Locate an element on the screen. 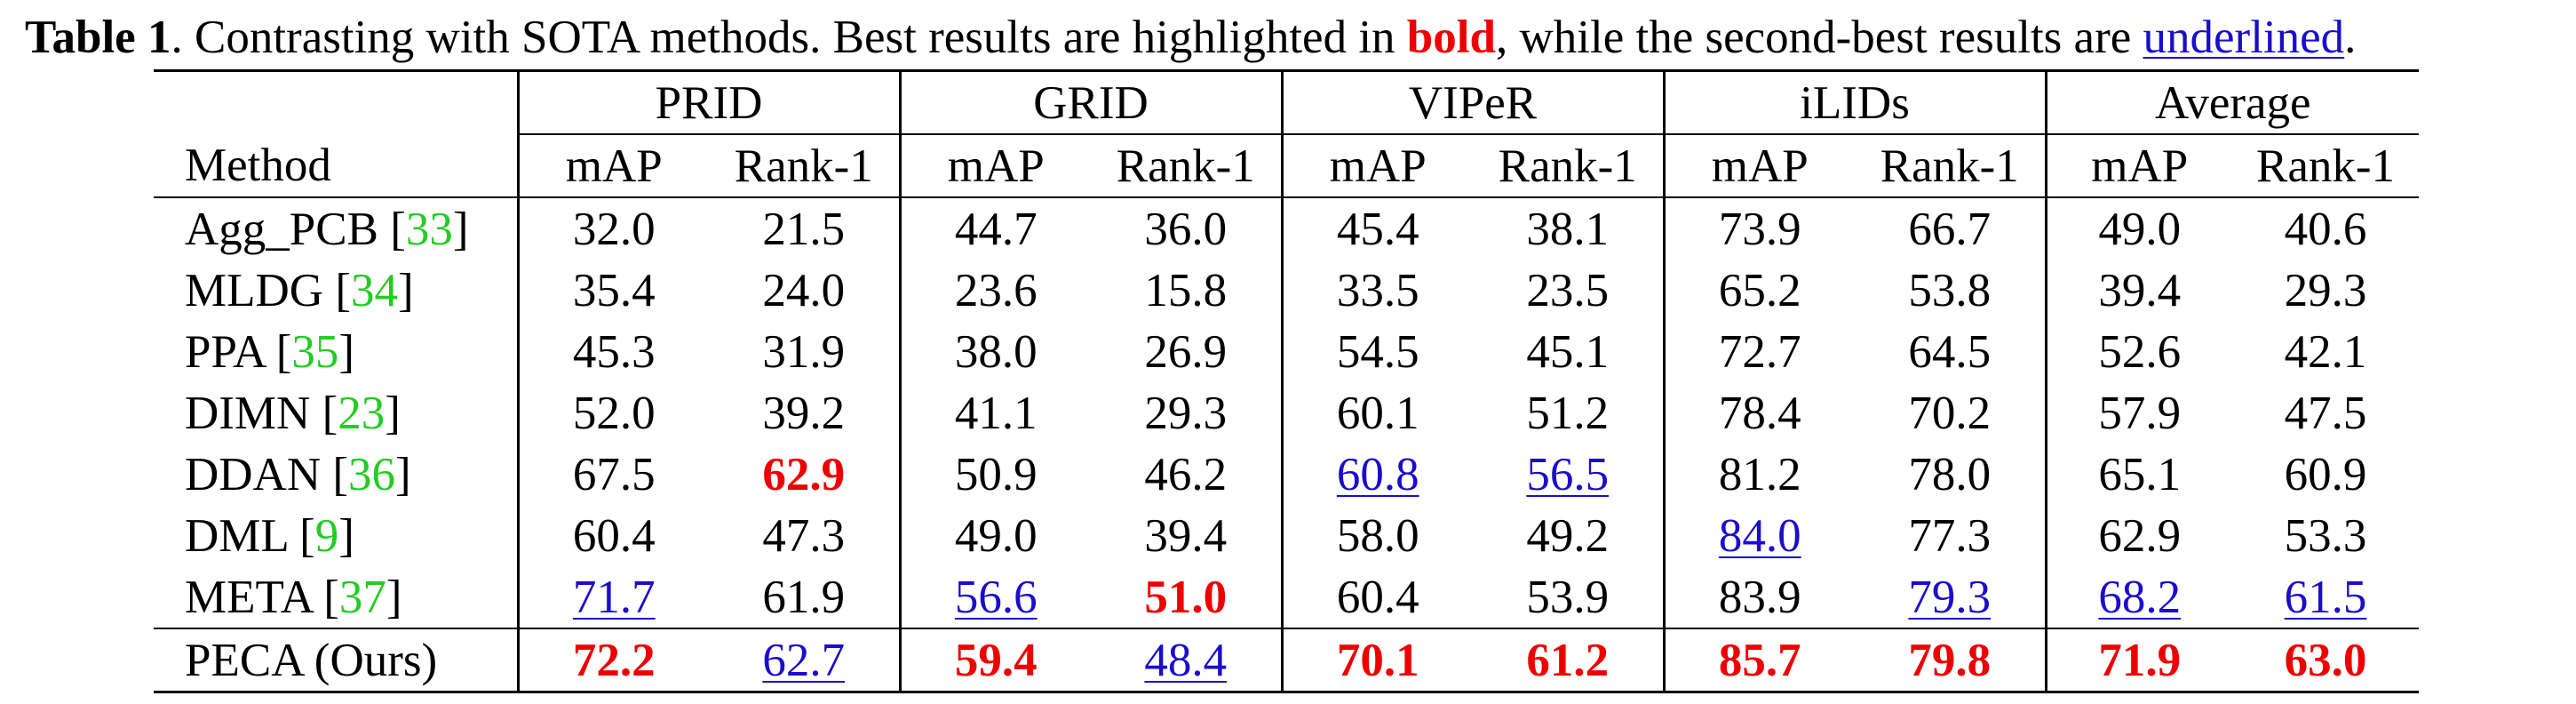 The height and width of the screenshot is (704, 2576). score-value: 32.0 is located at coordinates (614, 229).